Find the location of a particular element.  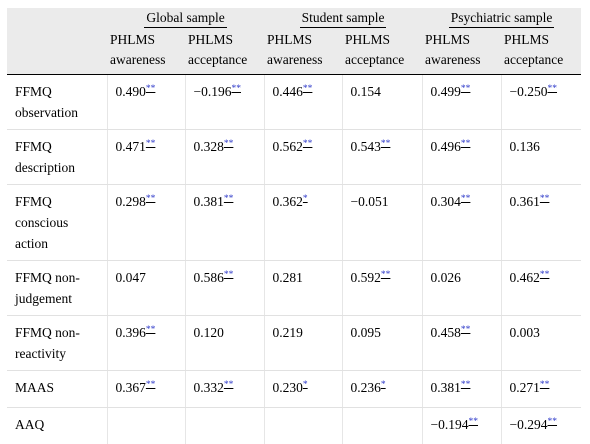

cell-value: 0.446 is located at coordinates (288, 91).